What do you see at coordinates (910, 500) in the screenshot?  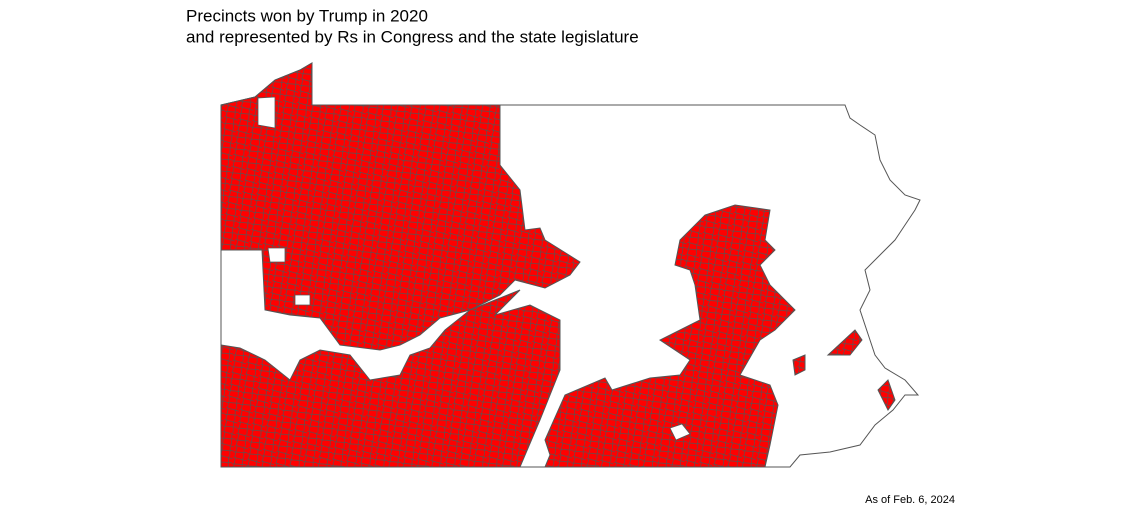 I see `caption: As of Feb. 6, 2024` at bounding box center [910, 500].